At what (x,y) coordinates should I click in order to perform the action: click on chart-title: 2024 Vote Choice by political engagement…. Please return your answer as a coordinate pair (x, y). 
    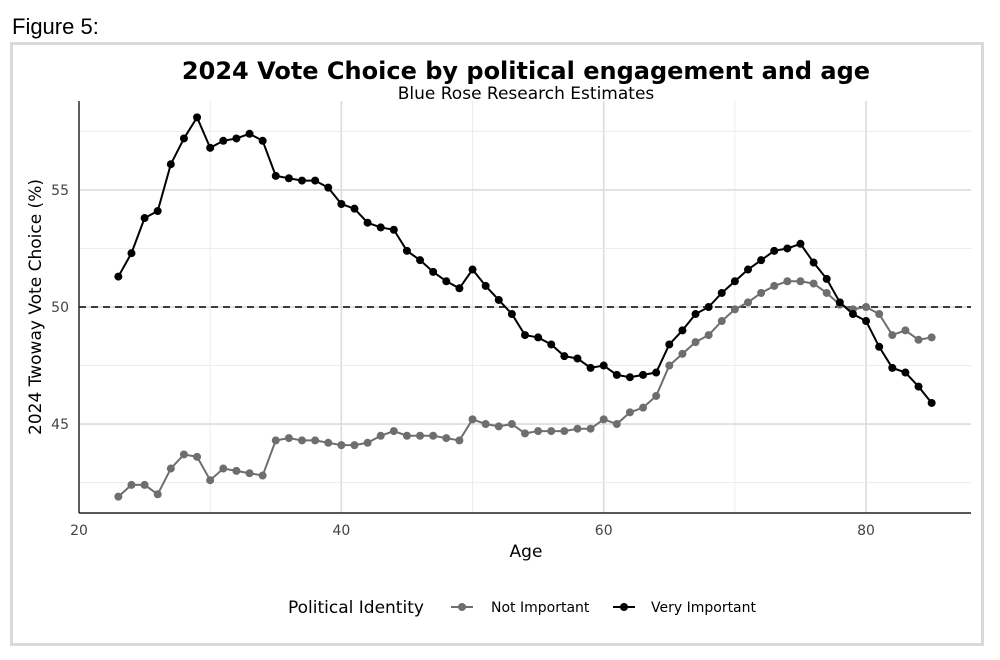
    Looking at the image, I should click on (526, 71).